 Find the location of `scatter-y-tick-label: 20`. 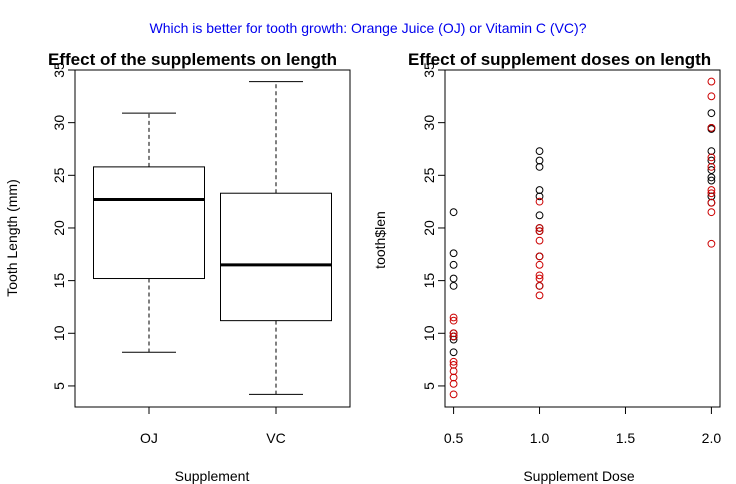

scatter-y-tick-label: 20 is located at coordinates (429, 228).